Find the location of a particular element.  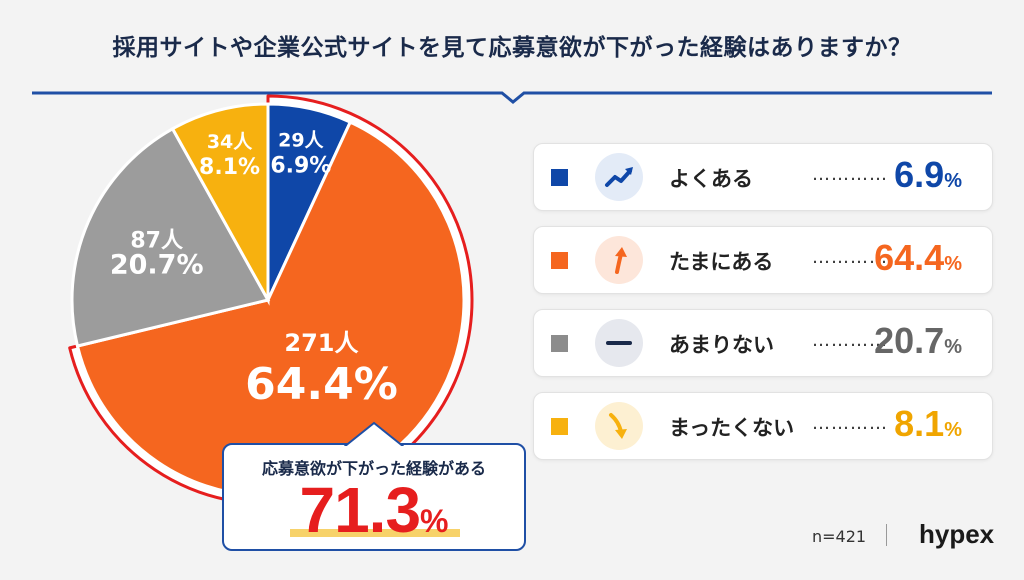

footer-divider is located at coordinates (886, 535).